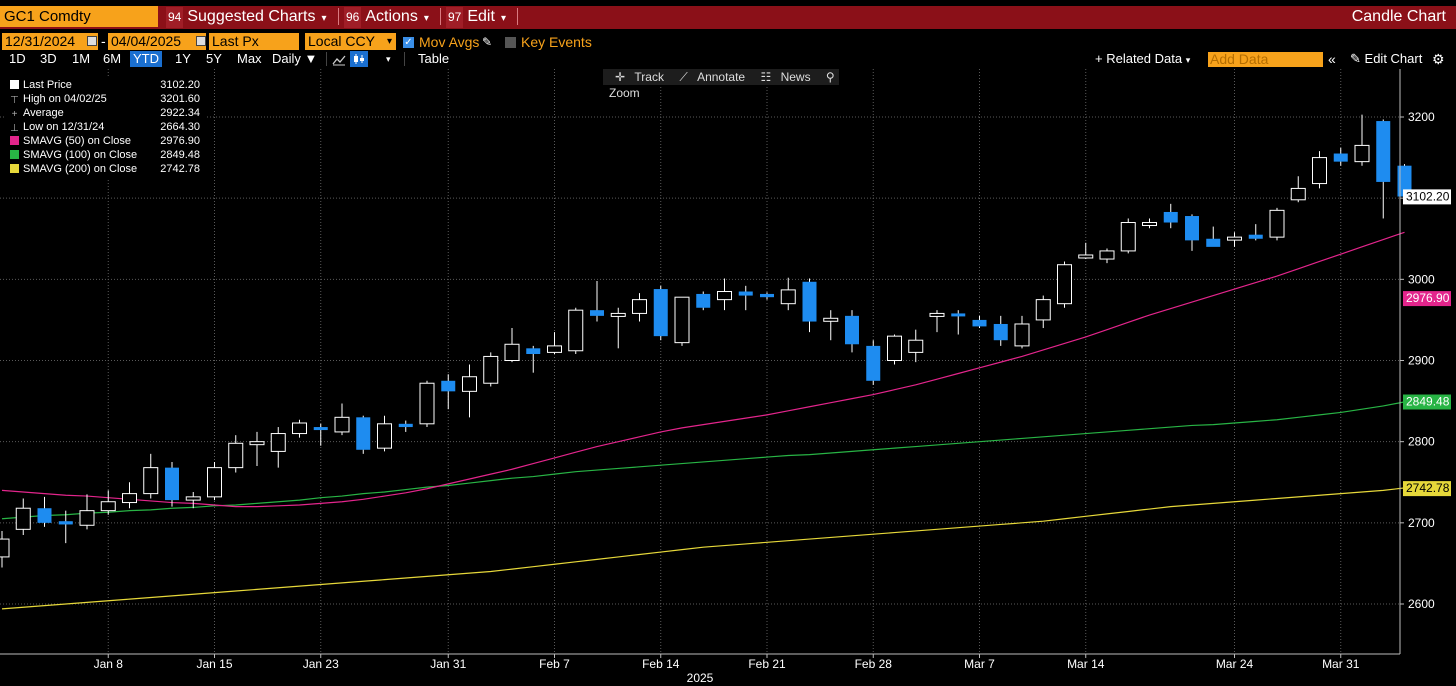 Image resolution: width=1456 pixels, height=686 pixels. What do you see at coordinates (112, 58) in the screenshot?
I see `period-6m: 6M` at bounding box center [112, 58].